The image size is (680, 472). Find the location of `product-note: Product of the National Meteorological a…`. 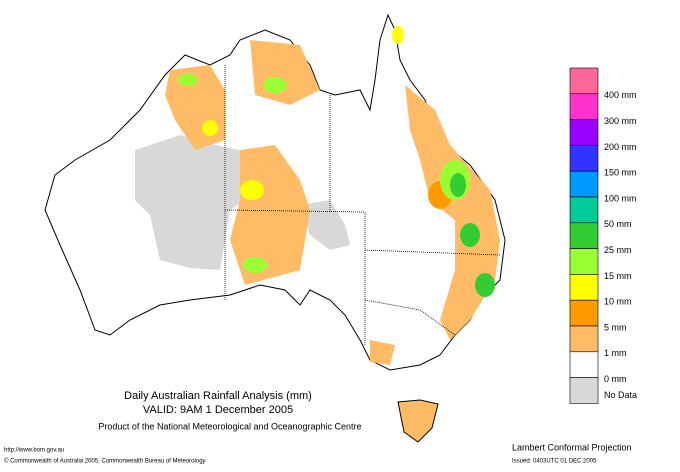

product-note: Product of the National Meteorological a… is located at coordinates (229, 426).